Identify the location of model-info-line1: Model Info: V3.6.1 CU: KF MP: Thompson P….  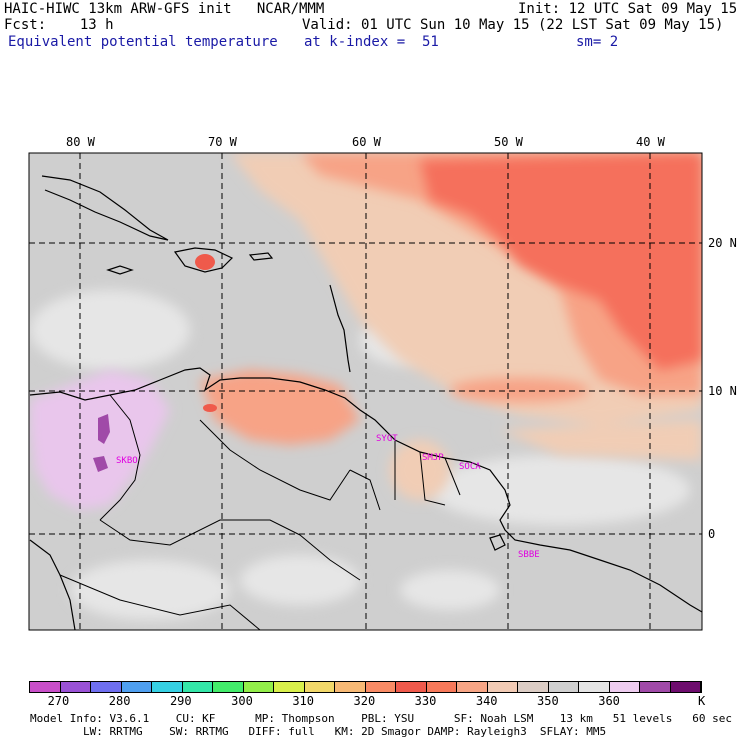
(381, 718).